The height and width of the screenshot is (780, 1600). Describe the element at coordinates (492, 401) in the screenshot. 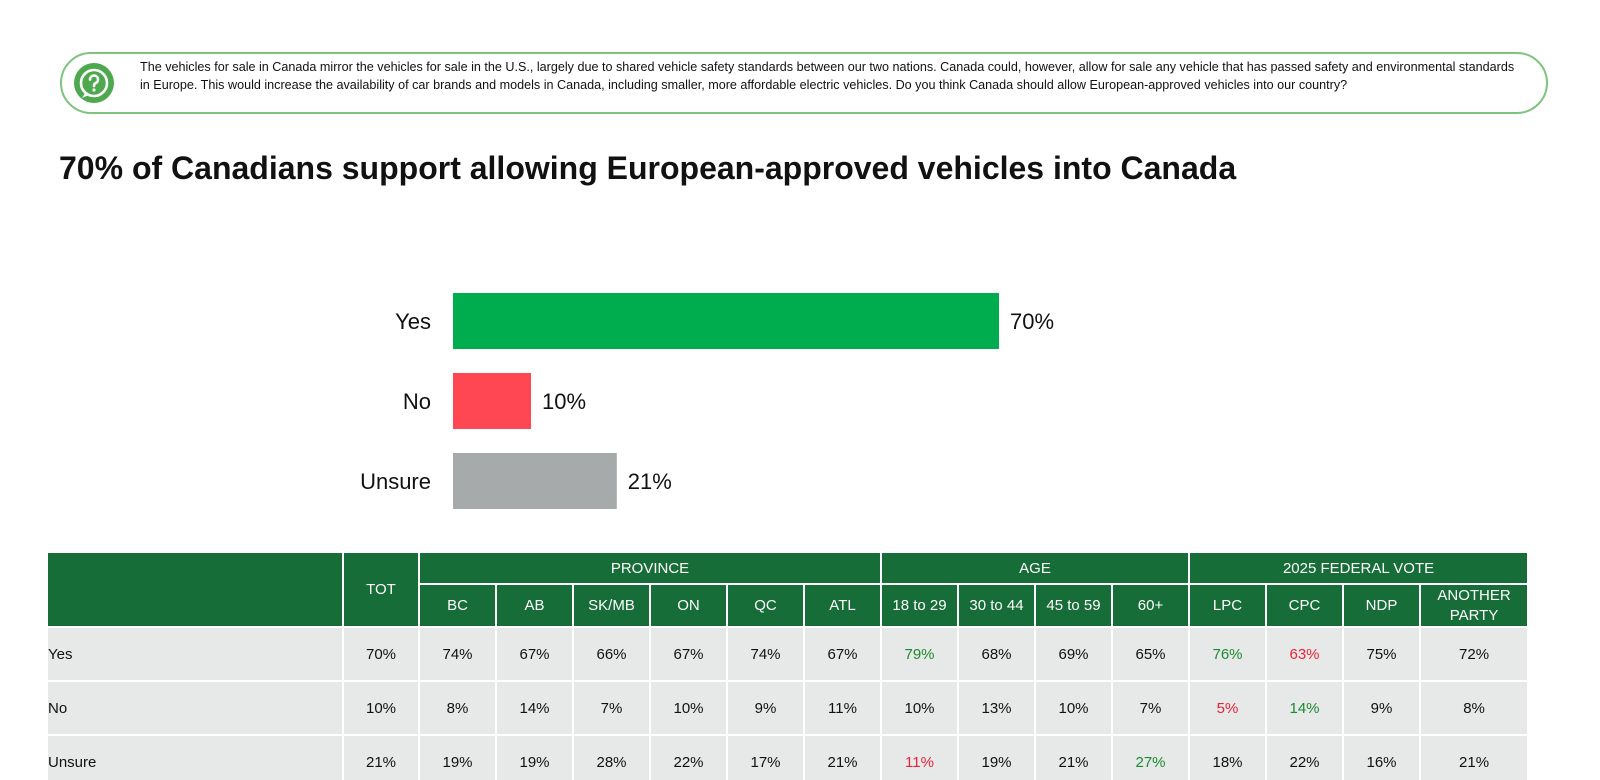

I see `bar-no` at that location.